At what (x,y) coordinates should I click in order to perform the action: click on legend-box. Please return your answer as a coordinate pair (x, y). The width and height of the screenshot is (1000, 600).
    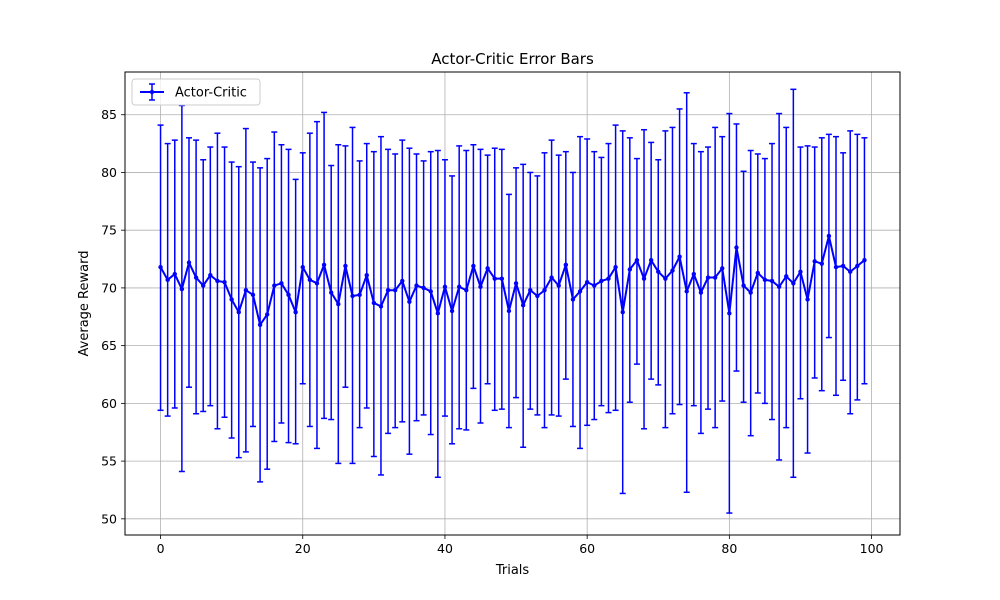
    Looking at the image, I should click on (196, 92).